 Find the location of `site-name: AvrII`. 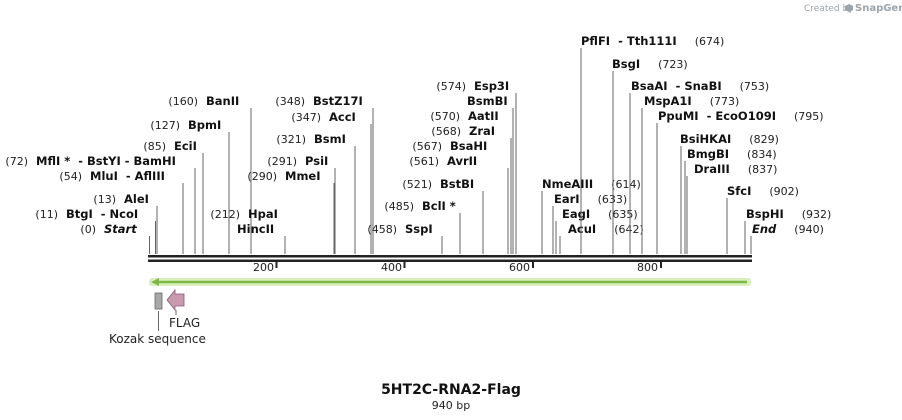

site-name: AvrII is located at coordinates (462, 161).